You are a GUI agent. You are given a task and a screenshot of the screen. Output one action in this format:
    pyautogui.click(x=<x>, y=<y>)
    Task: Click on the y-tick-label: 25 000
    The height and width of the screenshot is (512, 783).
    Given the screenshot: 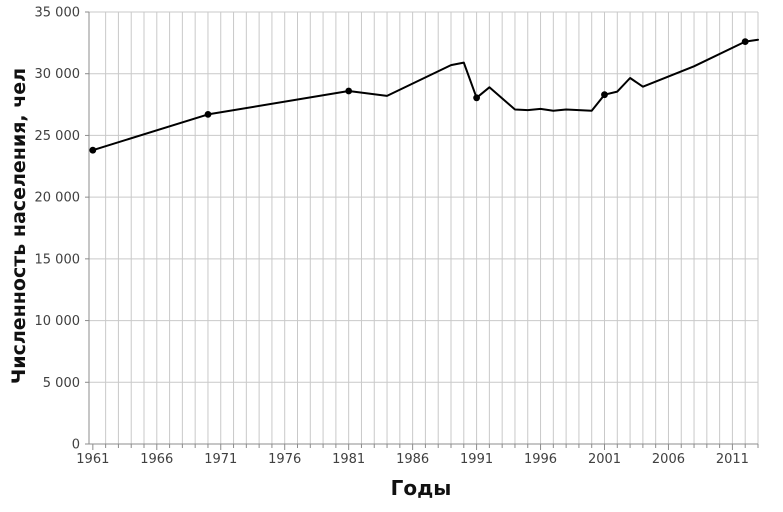 What is the action you would take?
    pyautogui.click(x=58, y=136)
    